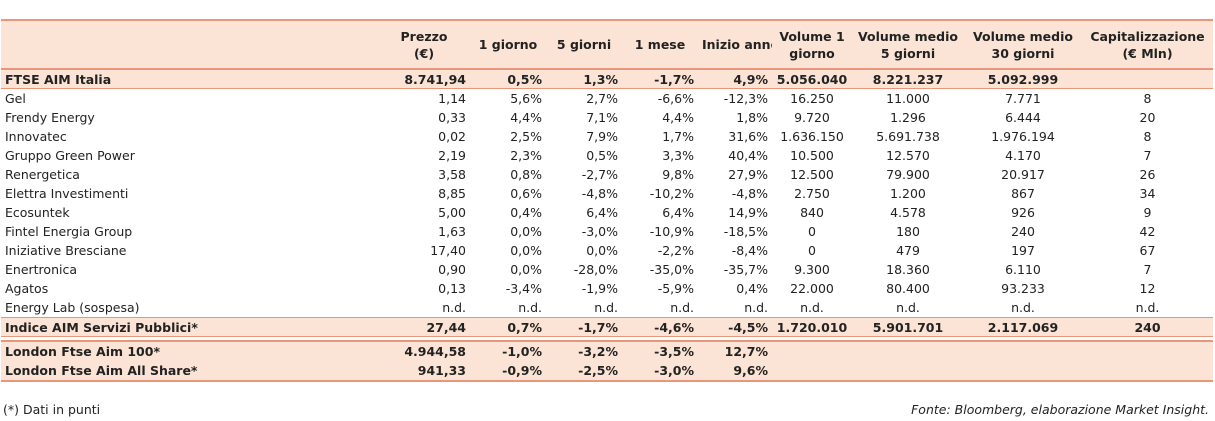 The height and width of the screenshot is (421, 1215). I want to click on table-cell: 12, so click(1147, 288).